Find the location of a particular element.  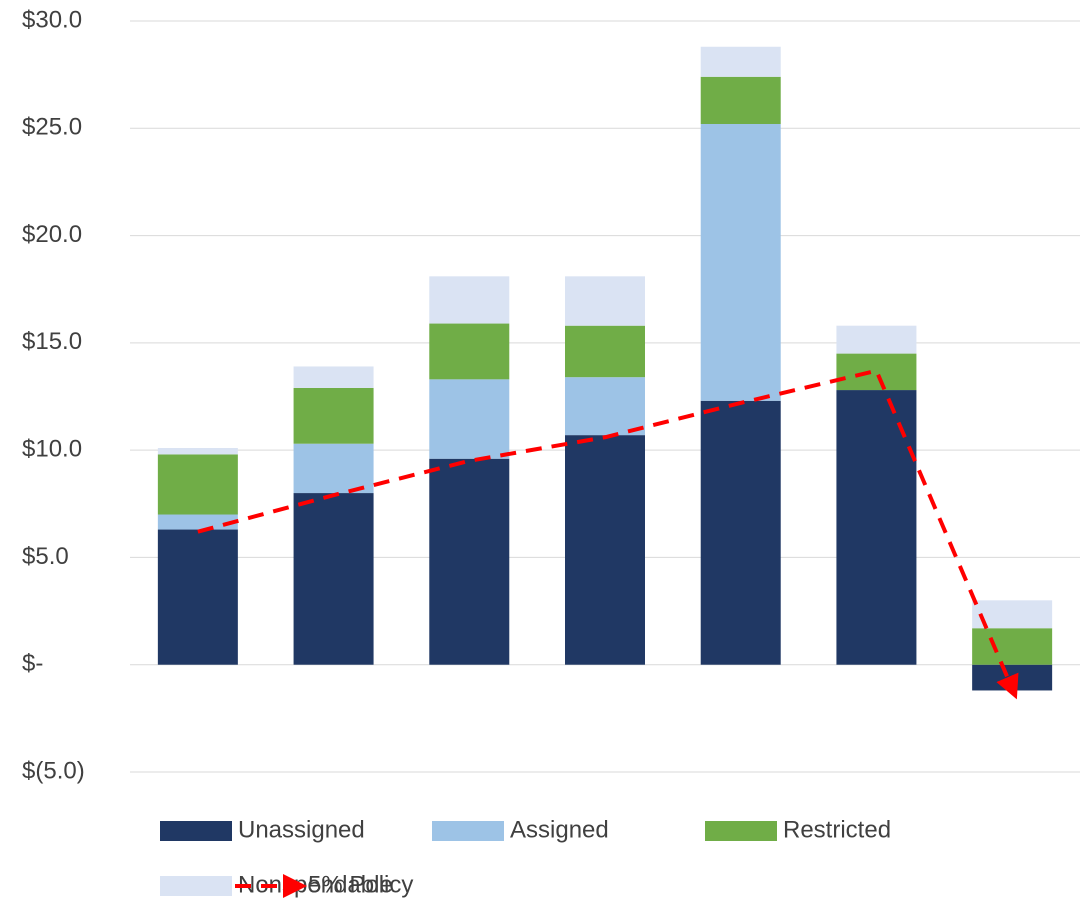

y-tick-label: $10.0 is located at coordinates (52, 448).